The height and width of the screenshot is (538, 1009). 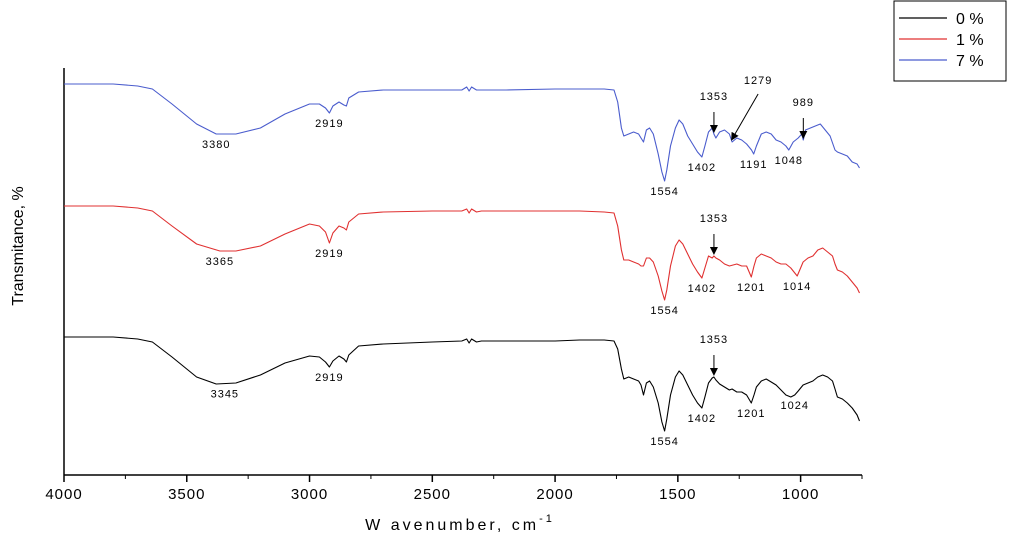 What do you see at coordinates (797, 287) in the screenshot?
I see `peak-label: 1014` at bounding box center [797, 287].